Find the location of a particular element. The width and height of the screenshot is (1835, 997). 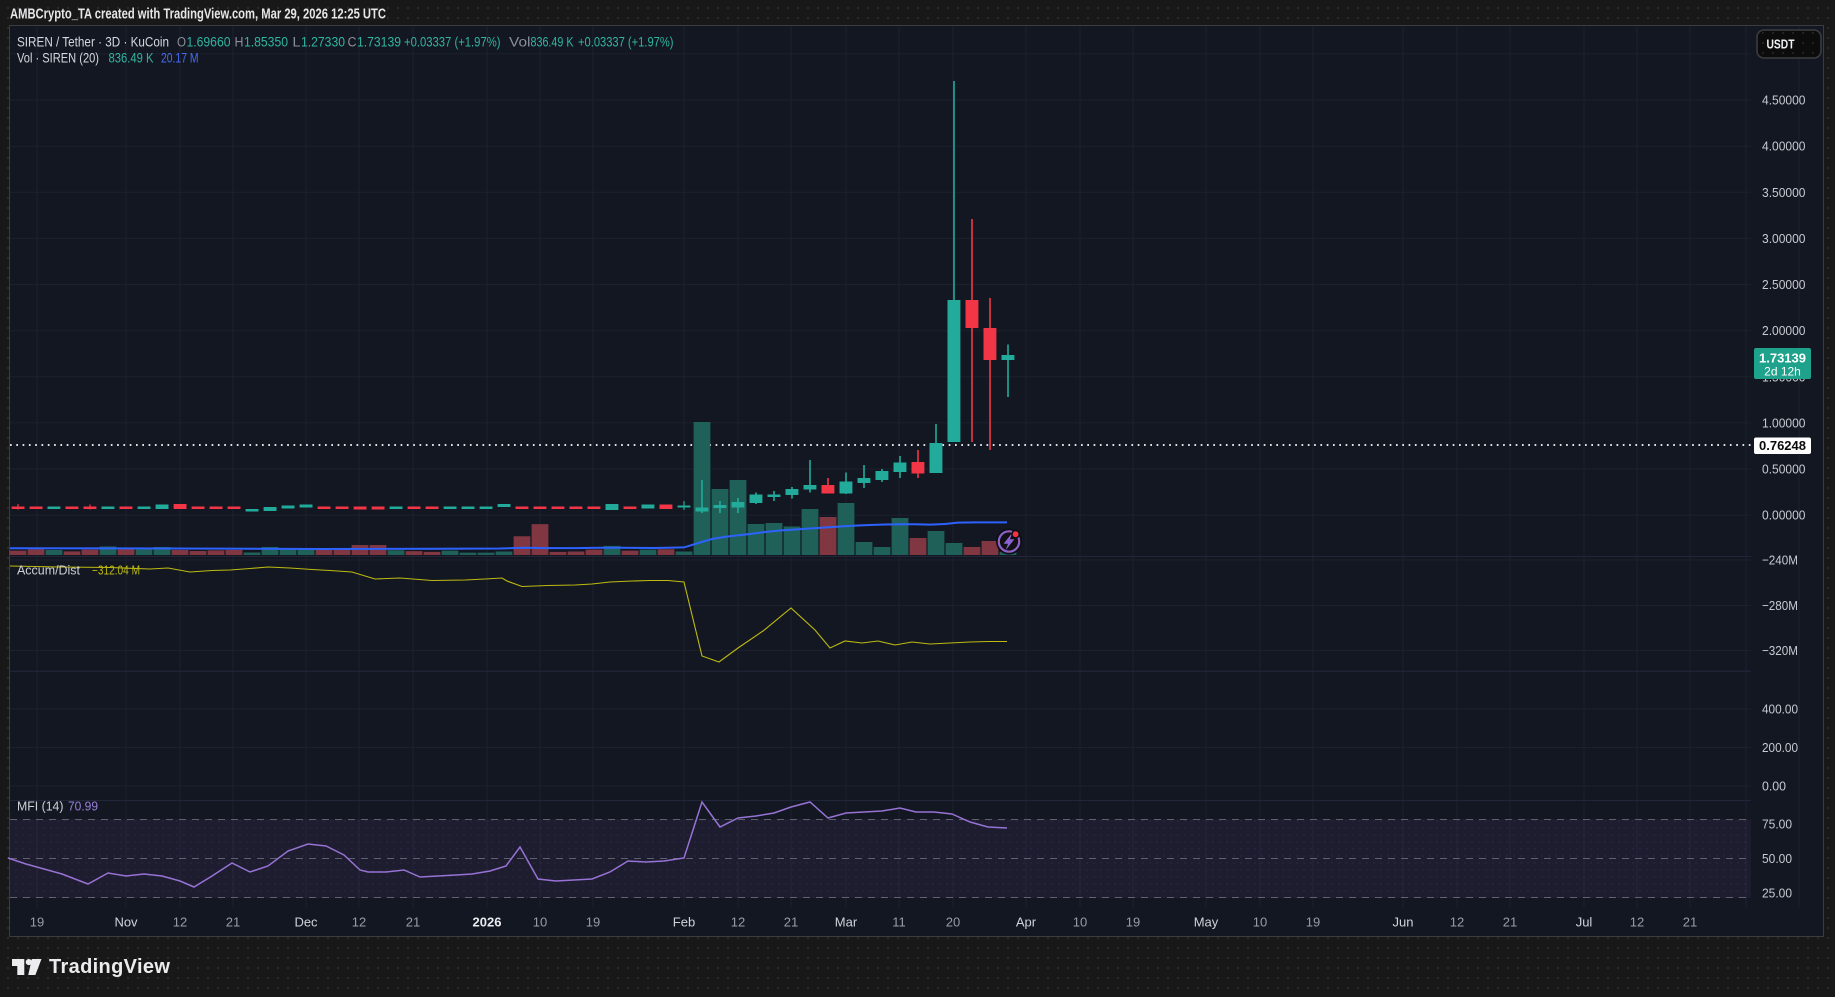

svg-text: O is located at coordinates (181, 42).